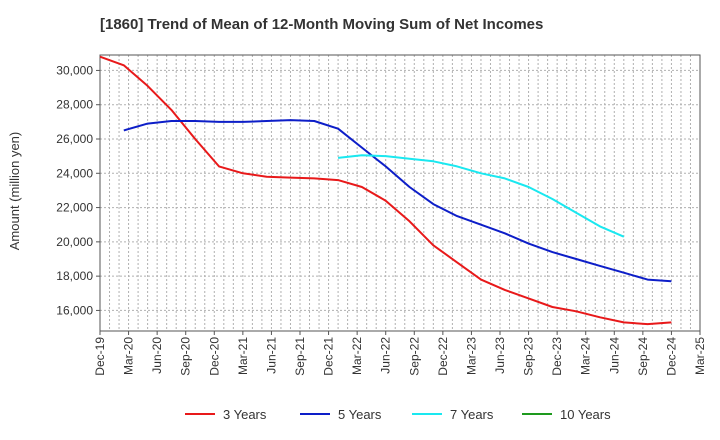  I want to click on y-tick-label: 18,000, so click(74, 276).